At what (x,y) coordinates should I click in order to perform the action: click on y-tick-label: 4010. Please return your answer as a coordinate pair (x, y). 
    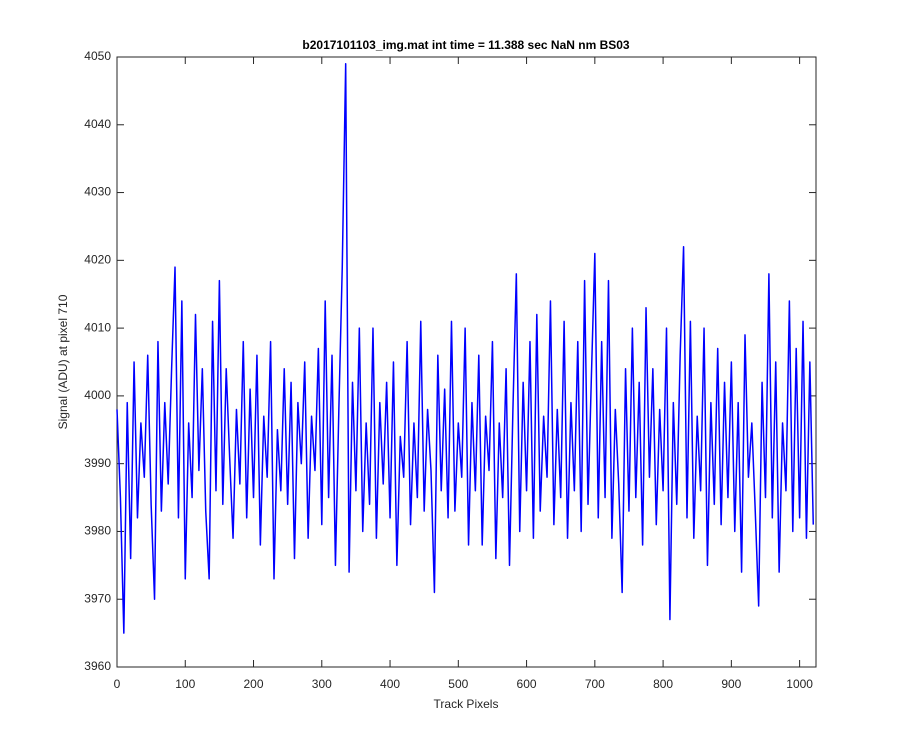
    Looking at the image, I should click on (97, 327).